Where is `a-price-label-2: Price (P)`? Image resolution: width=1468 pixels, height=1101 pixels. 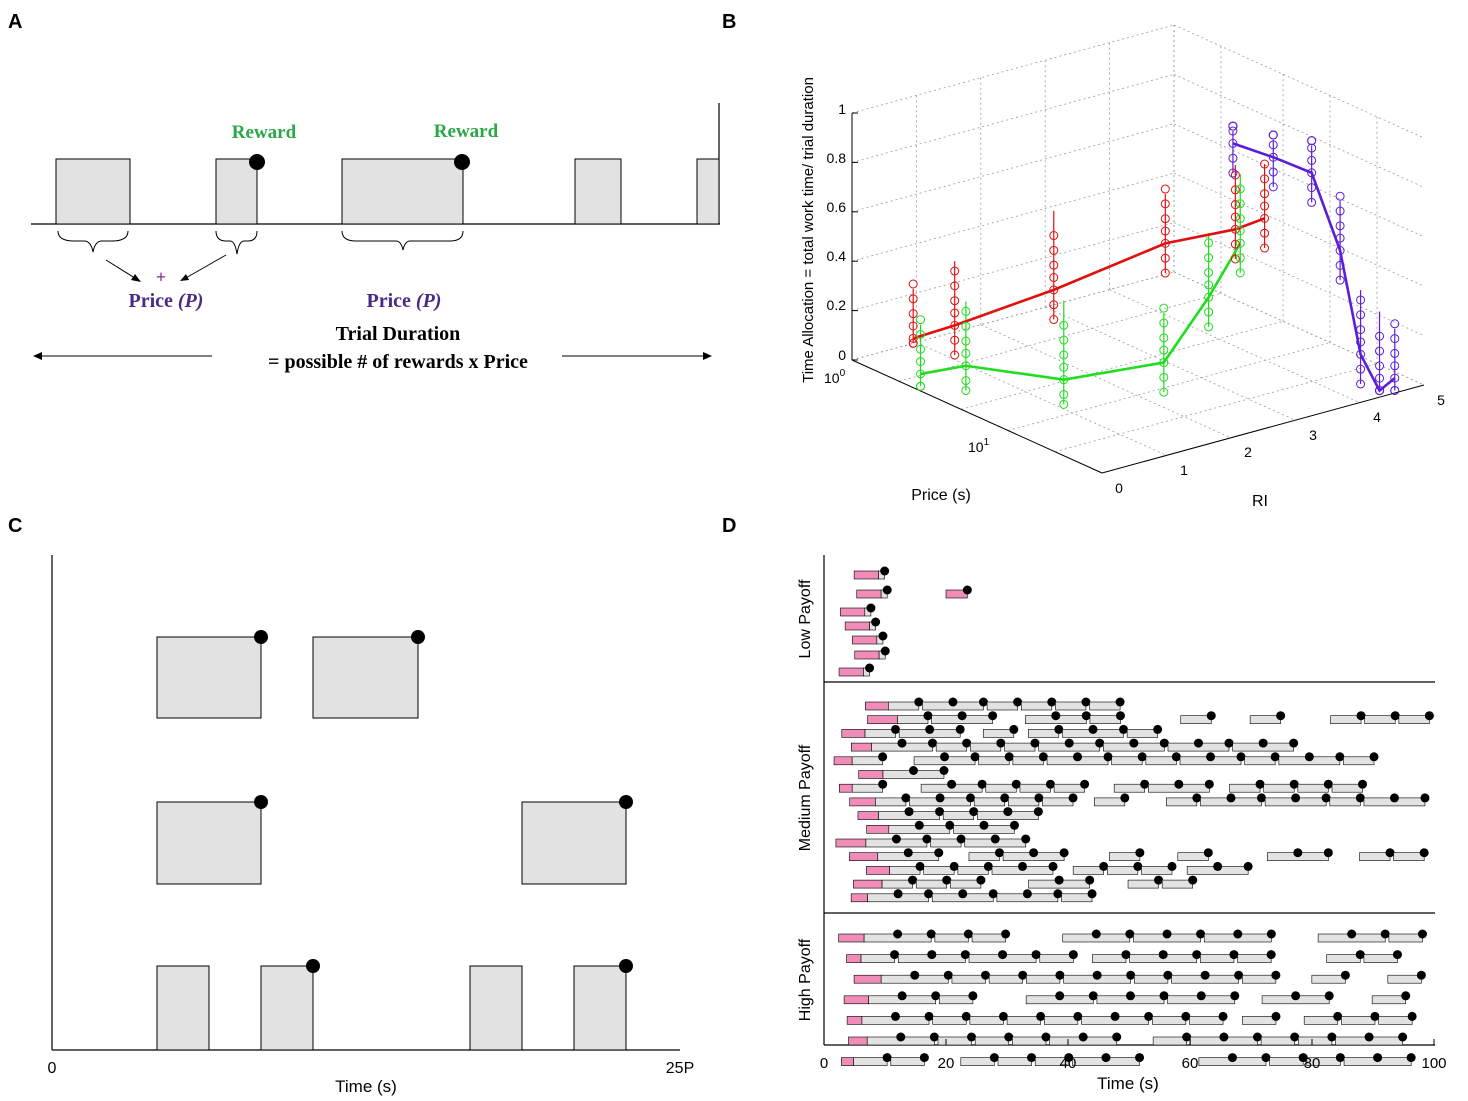
a-price-label-2: Price (P) is located at coordinates (404, 301).